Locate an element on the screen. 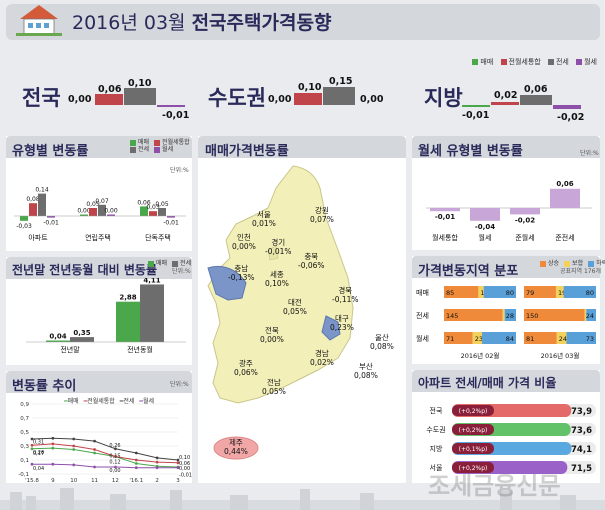 This screenshot has height=510, width=605. apt-value-label: 73,9 is located at coordinates (581, 412).